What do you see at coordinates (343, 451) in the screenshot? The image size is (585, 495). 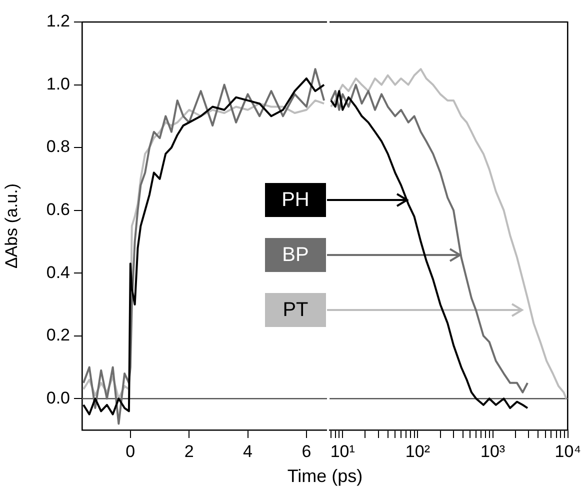 I see `x-tick-label: 10¹` at bounding box center [343, 451].